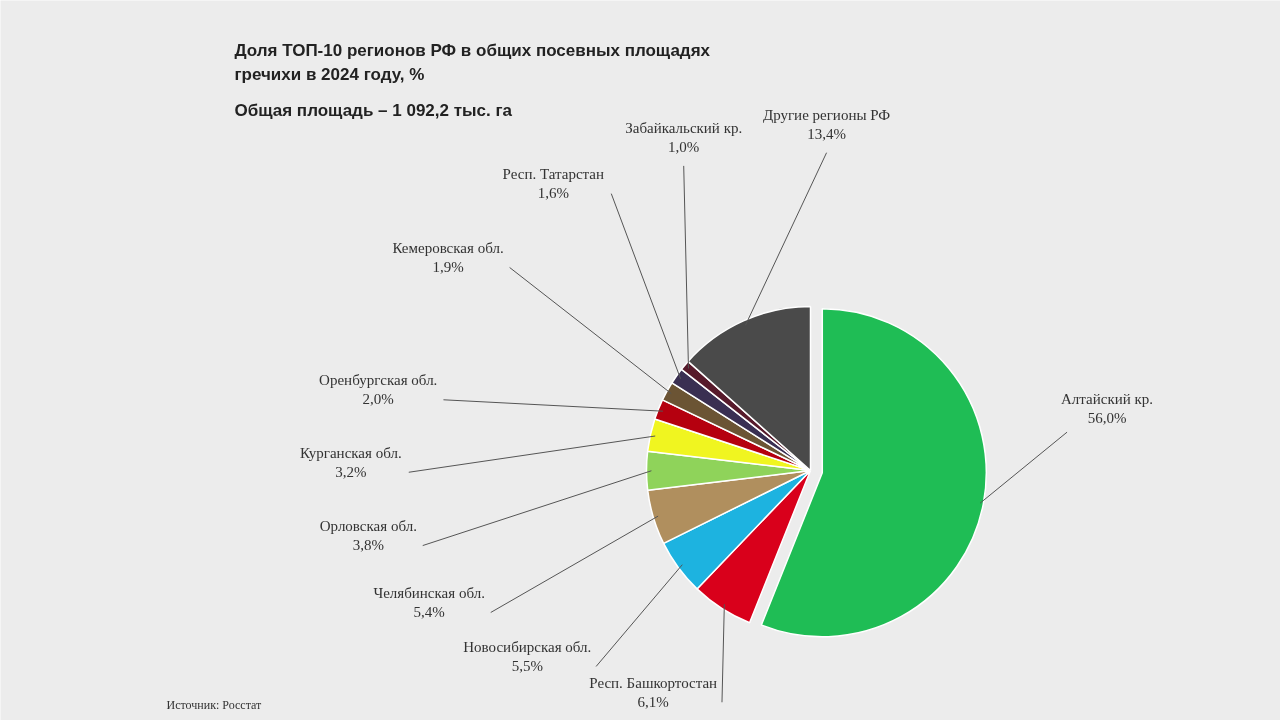  Describe the element at coordinates (378, 380) in the screenshot. I see `slice-label: Оренбургская обл.` at that location.